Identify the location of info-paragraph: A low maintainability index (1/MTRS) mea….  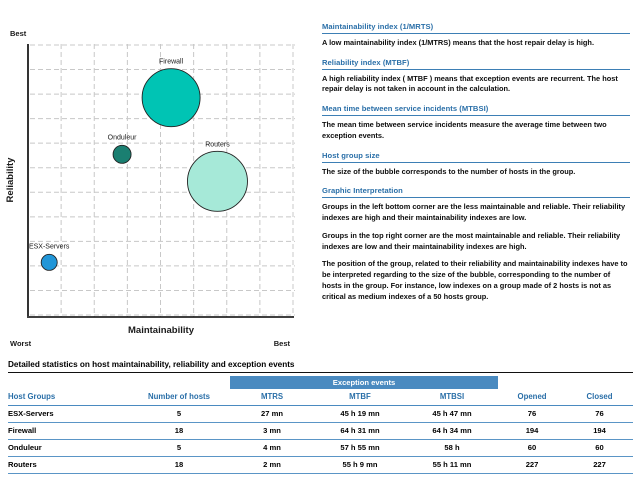
(458, 42).